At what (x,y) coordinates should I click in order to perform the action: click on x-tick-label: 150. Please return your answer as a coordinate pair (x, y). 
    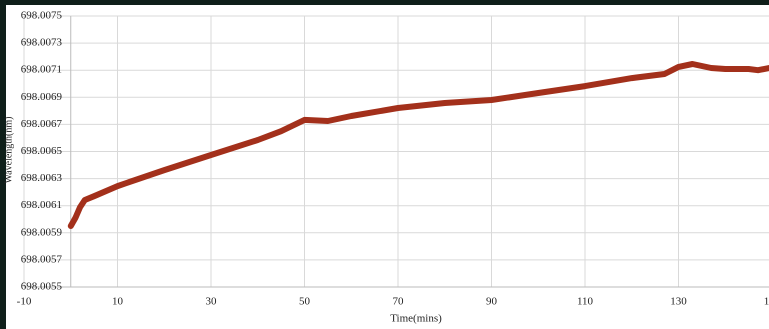
    Looking at the image, I should click on (766, 302).